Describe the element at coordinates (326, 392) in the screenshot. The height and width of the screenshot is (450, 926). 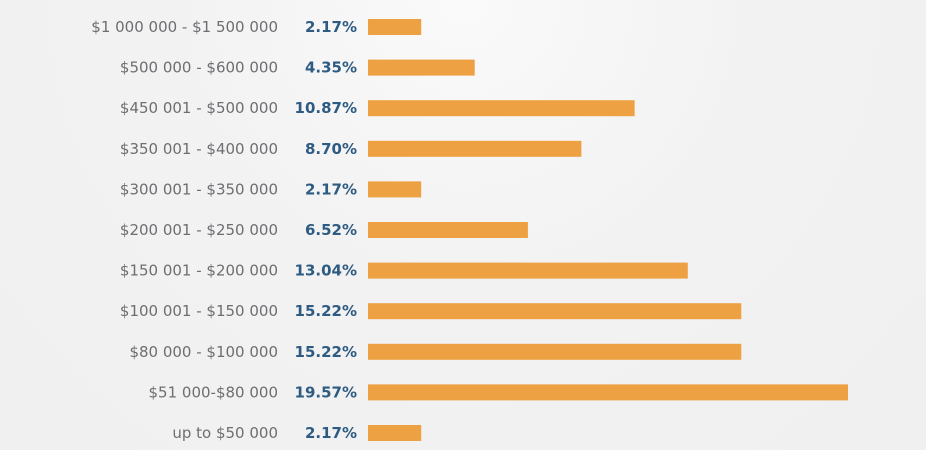
I see `value-label: 19.57%` at that location.